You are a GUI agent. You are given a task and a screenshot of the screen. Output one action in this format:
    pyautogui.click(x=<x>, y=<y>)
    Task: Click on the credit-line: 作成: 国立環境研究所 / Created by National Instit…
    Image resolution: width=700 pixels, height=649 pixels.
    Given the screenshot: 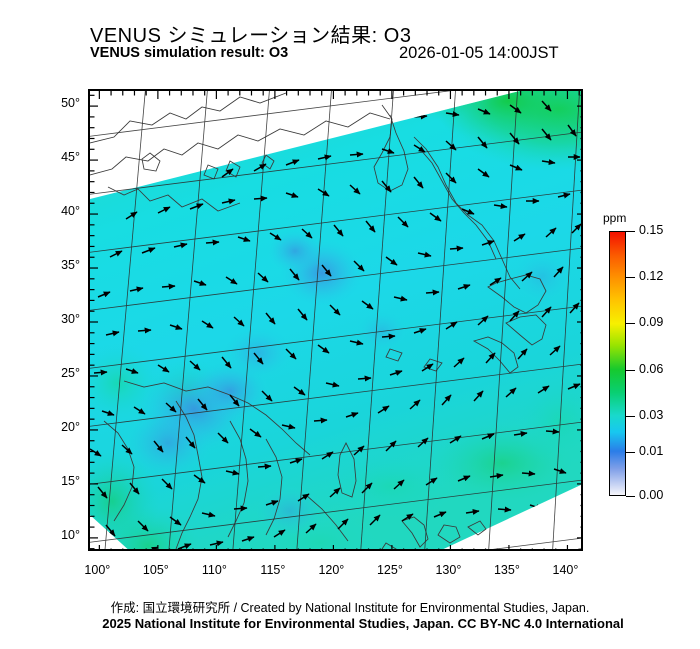 What is the action you would take?
    pyautogui.click(x=350, y=608)
    